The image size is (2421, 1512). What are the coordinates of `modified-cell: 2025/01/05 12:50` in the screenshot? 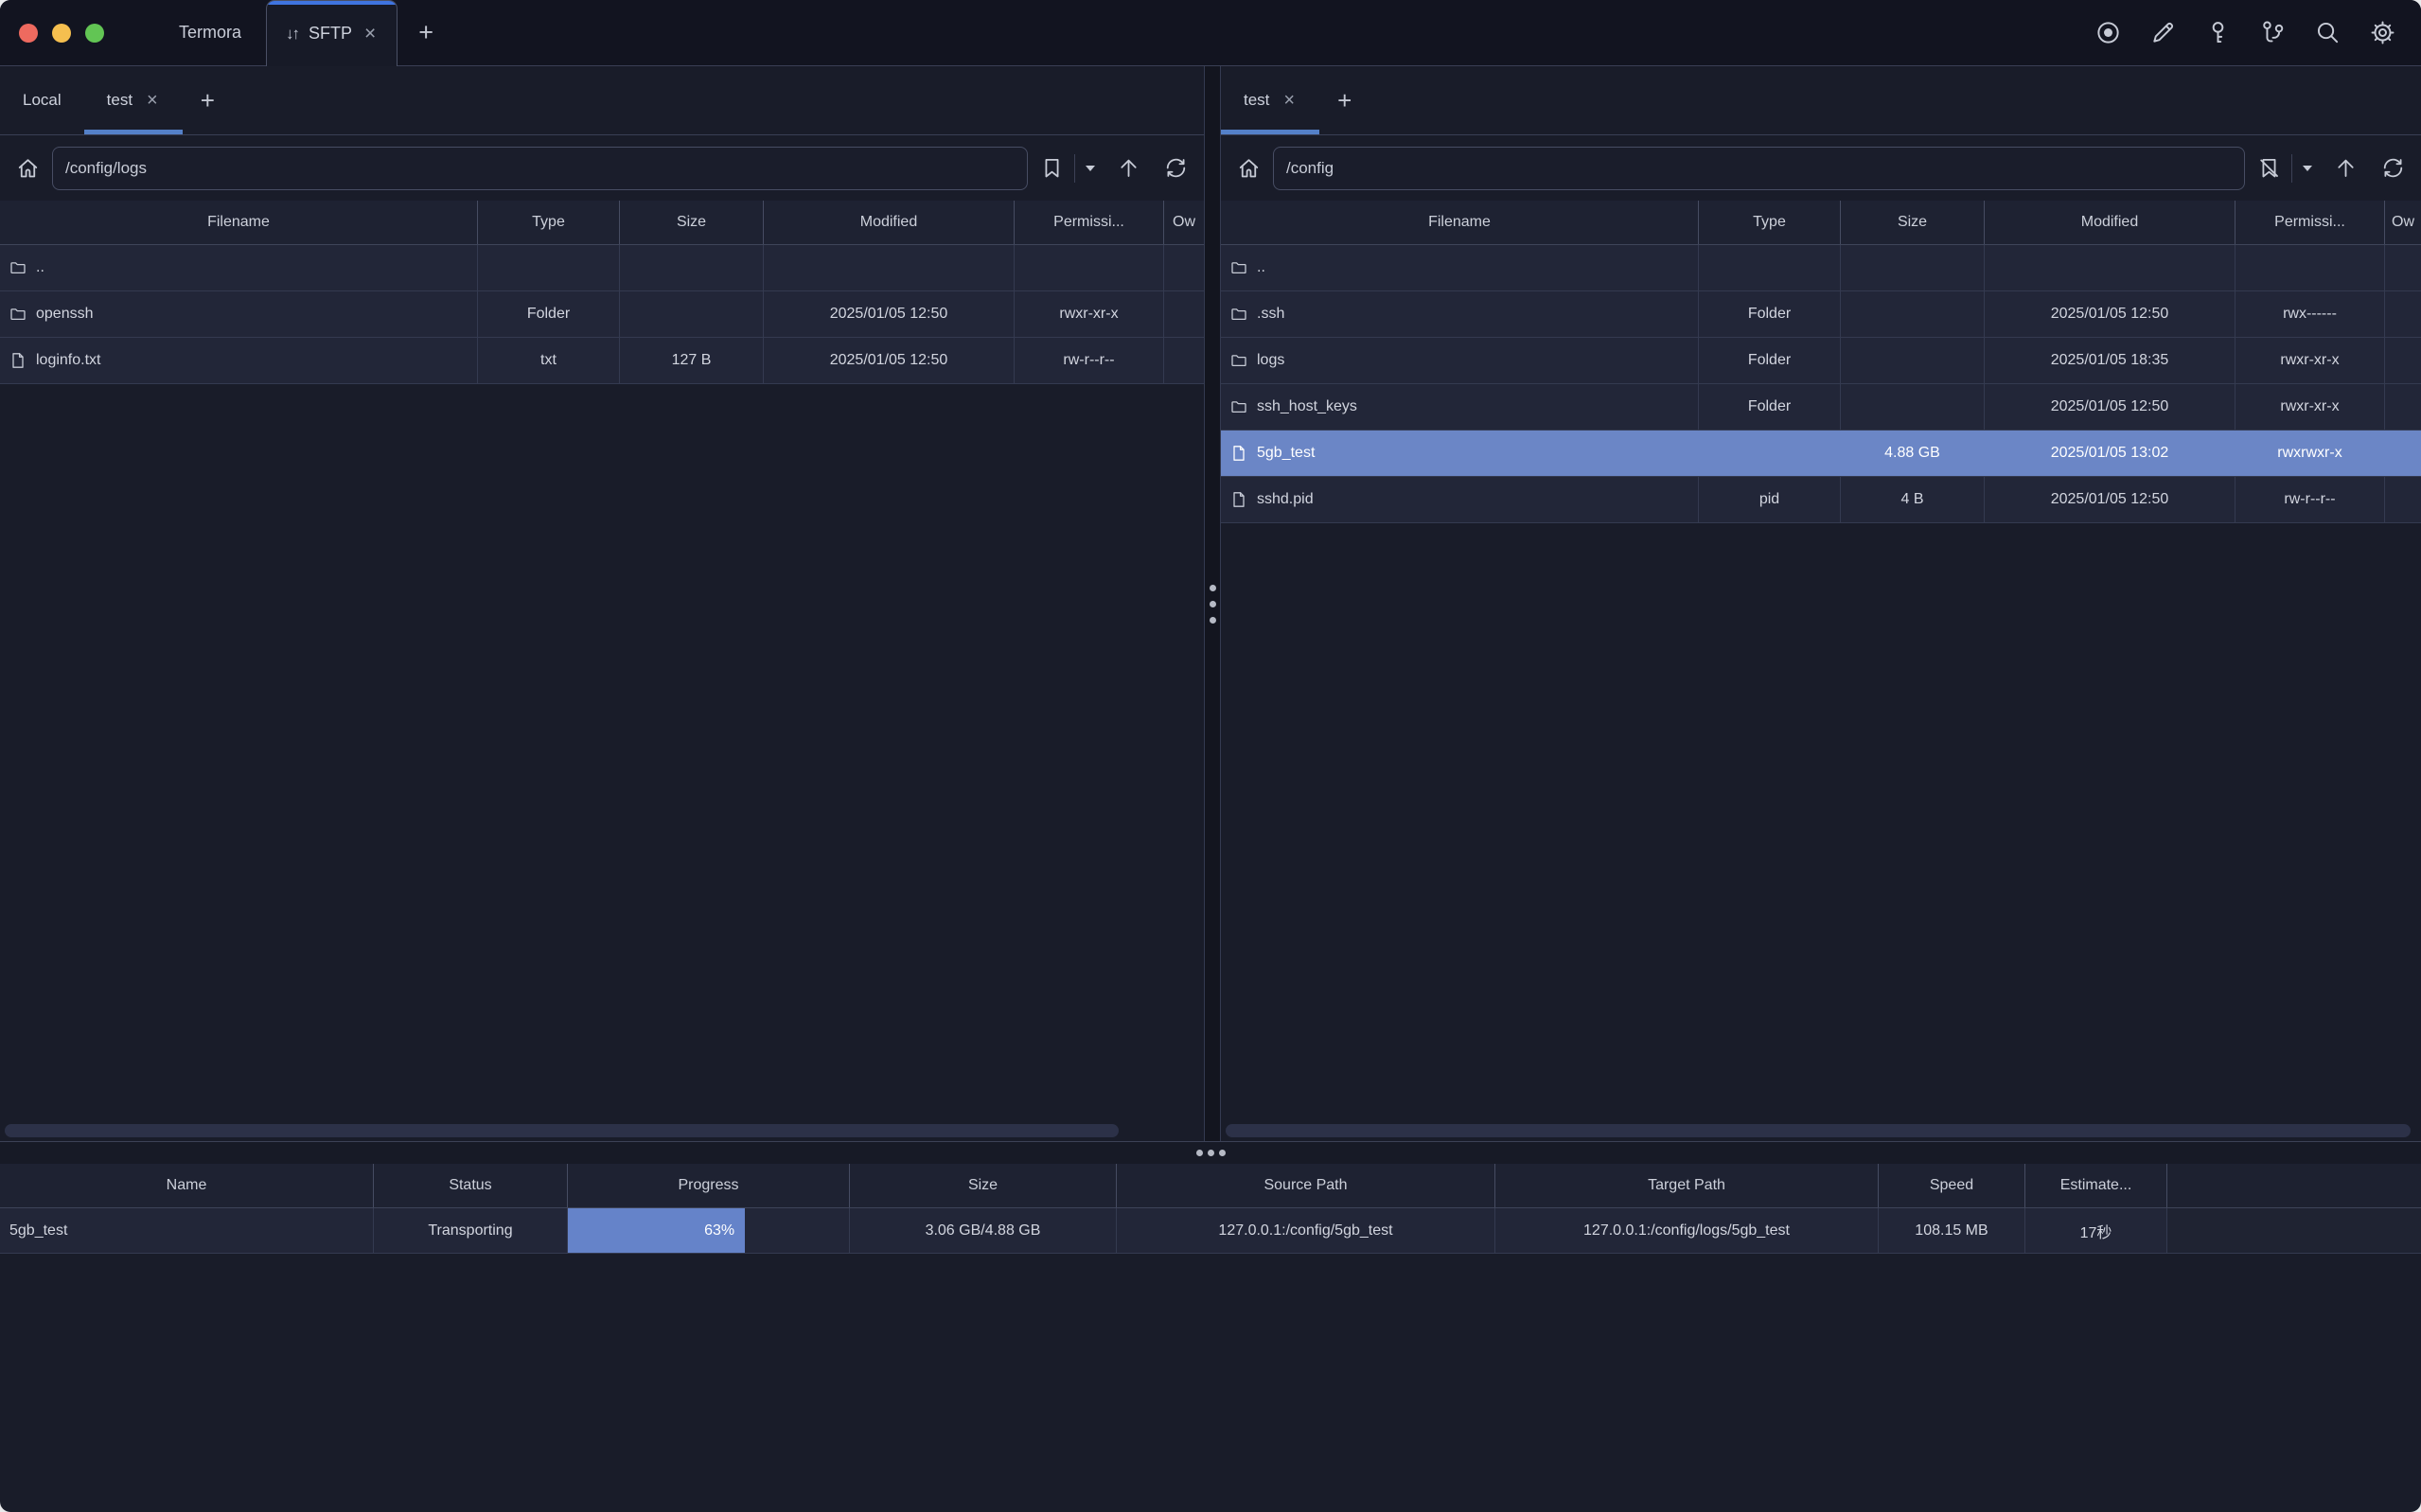 It's located at (2110, 499).